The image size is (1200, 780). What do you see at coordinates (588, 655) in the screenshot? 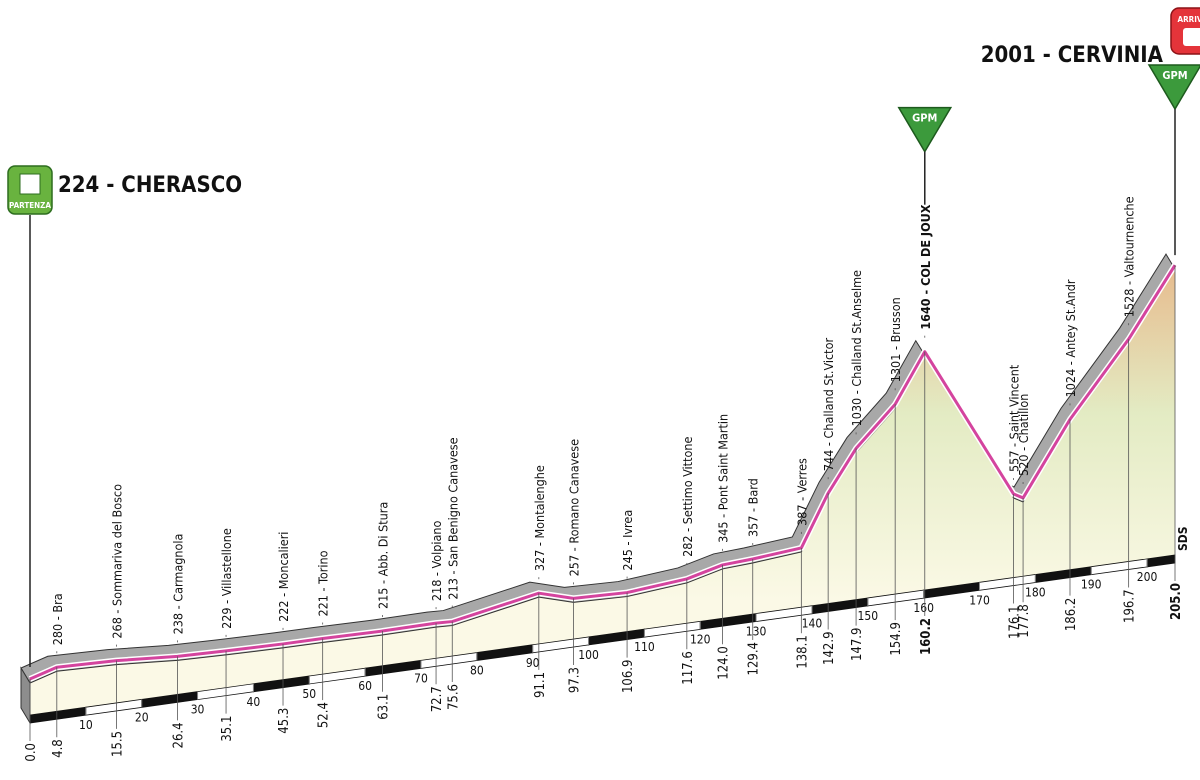
I see `km-tick-label: 100` at bounding box center [588, 655].